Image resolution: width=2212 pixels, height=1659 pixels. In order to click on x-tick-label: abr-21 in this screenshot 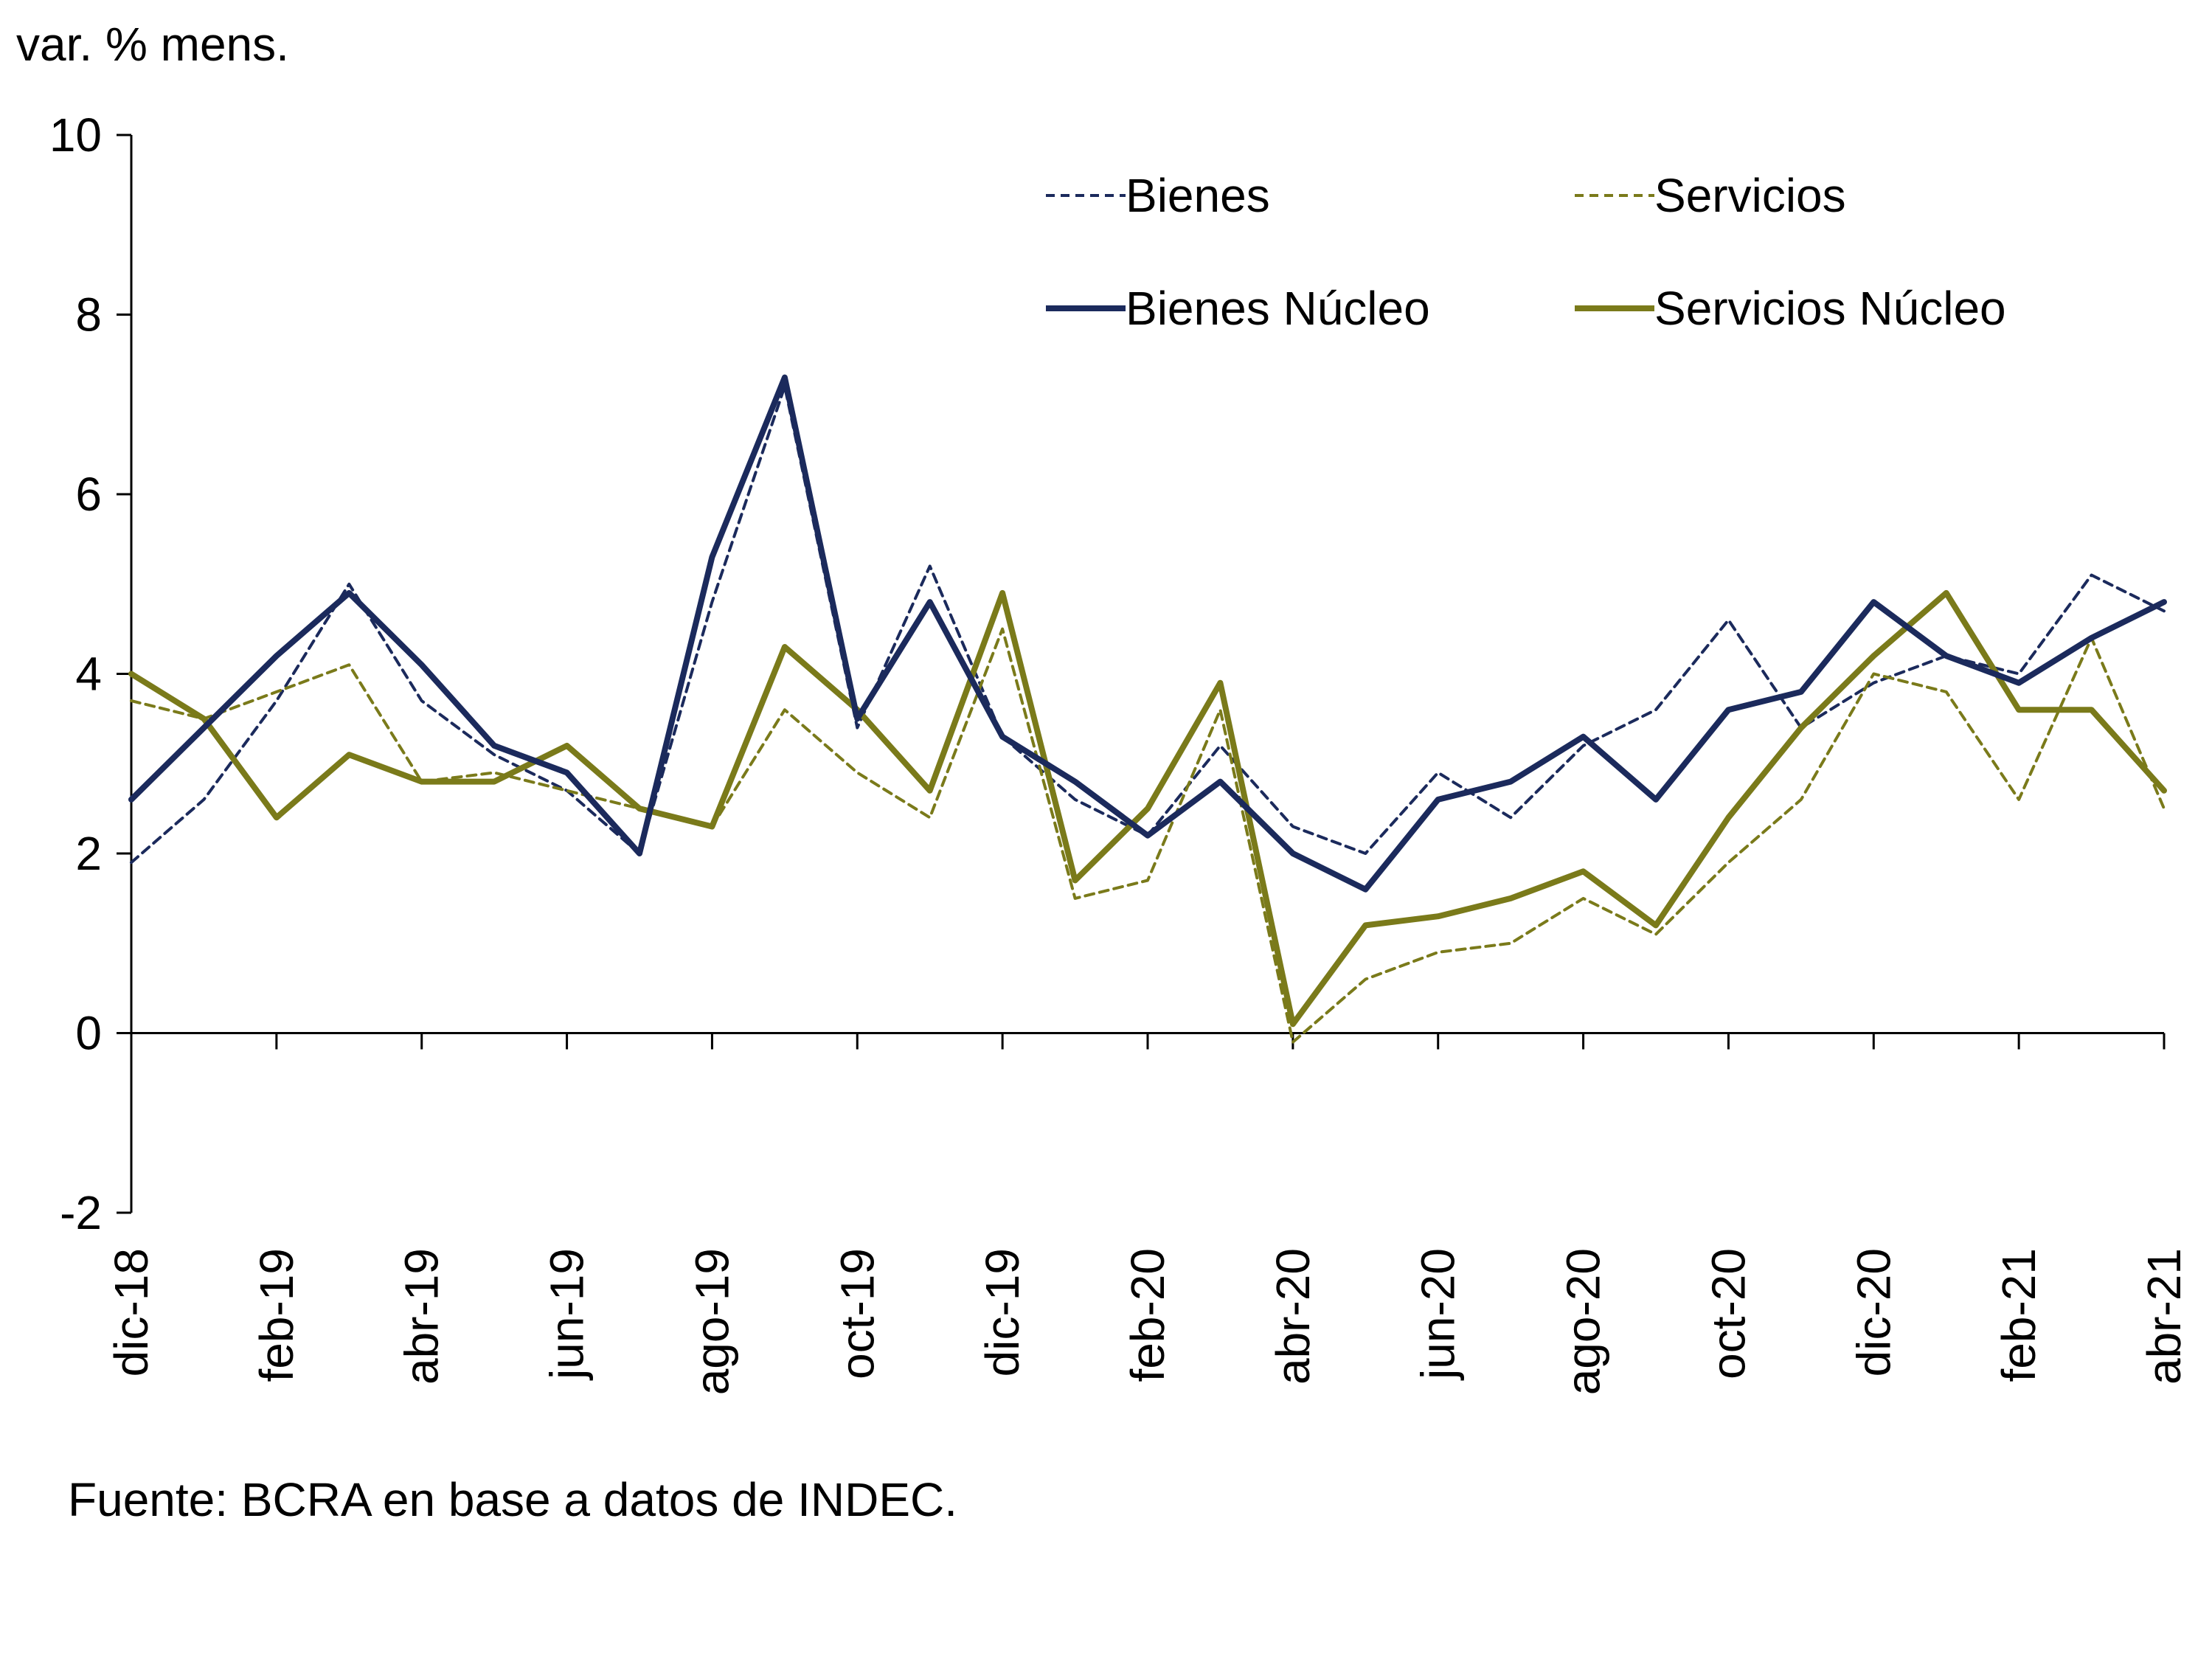, I will do `click(2164, 1316)`.